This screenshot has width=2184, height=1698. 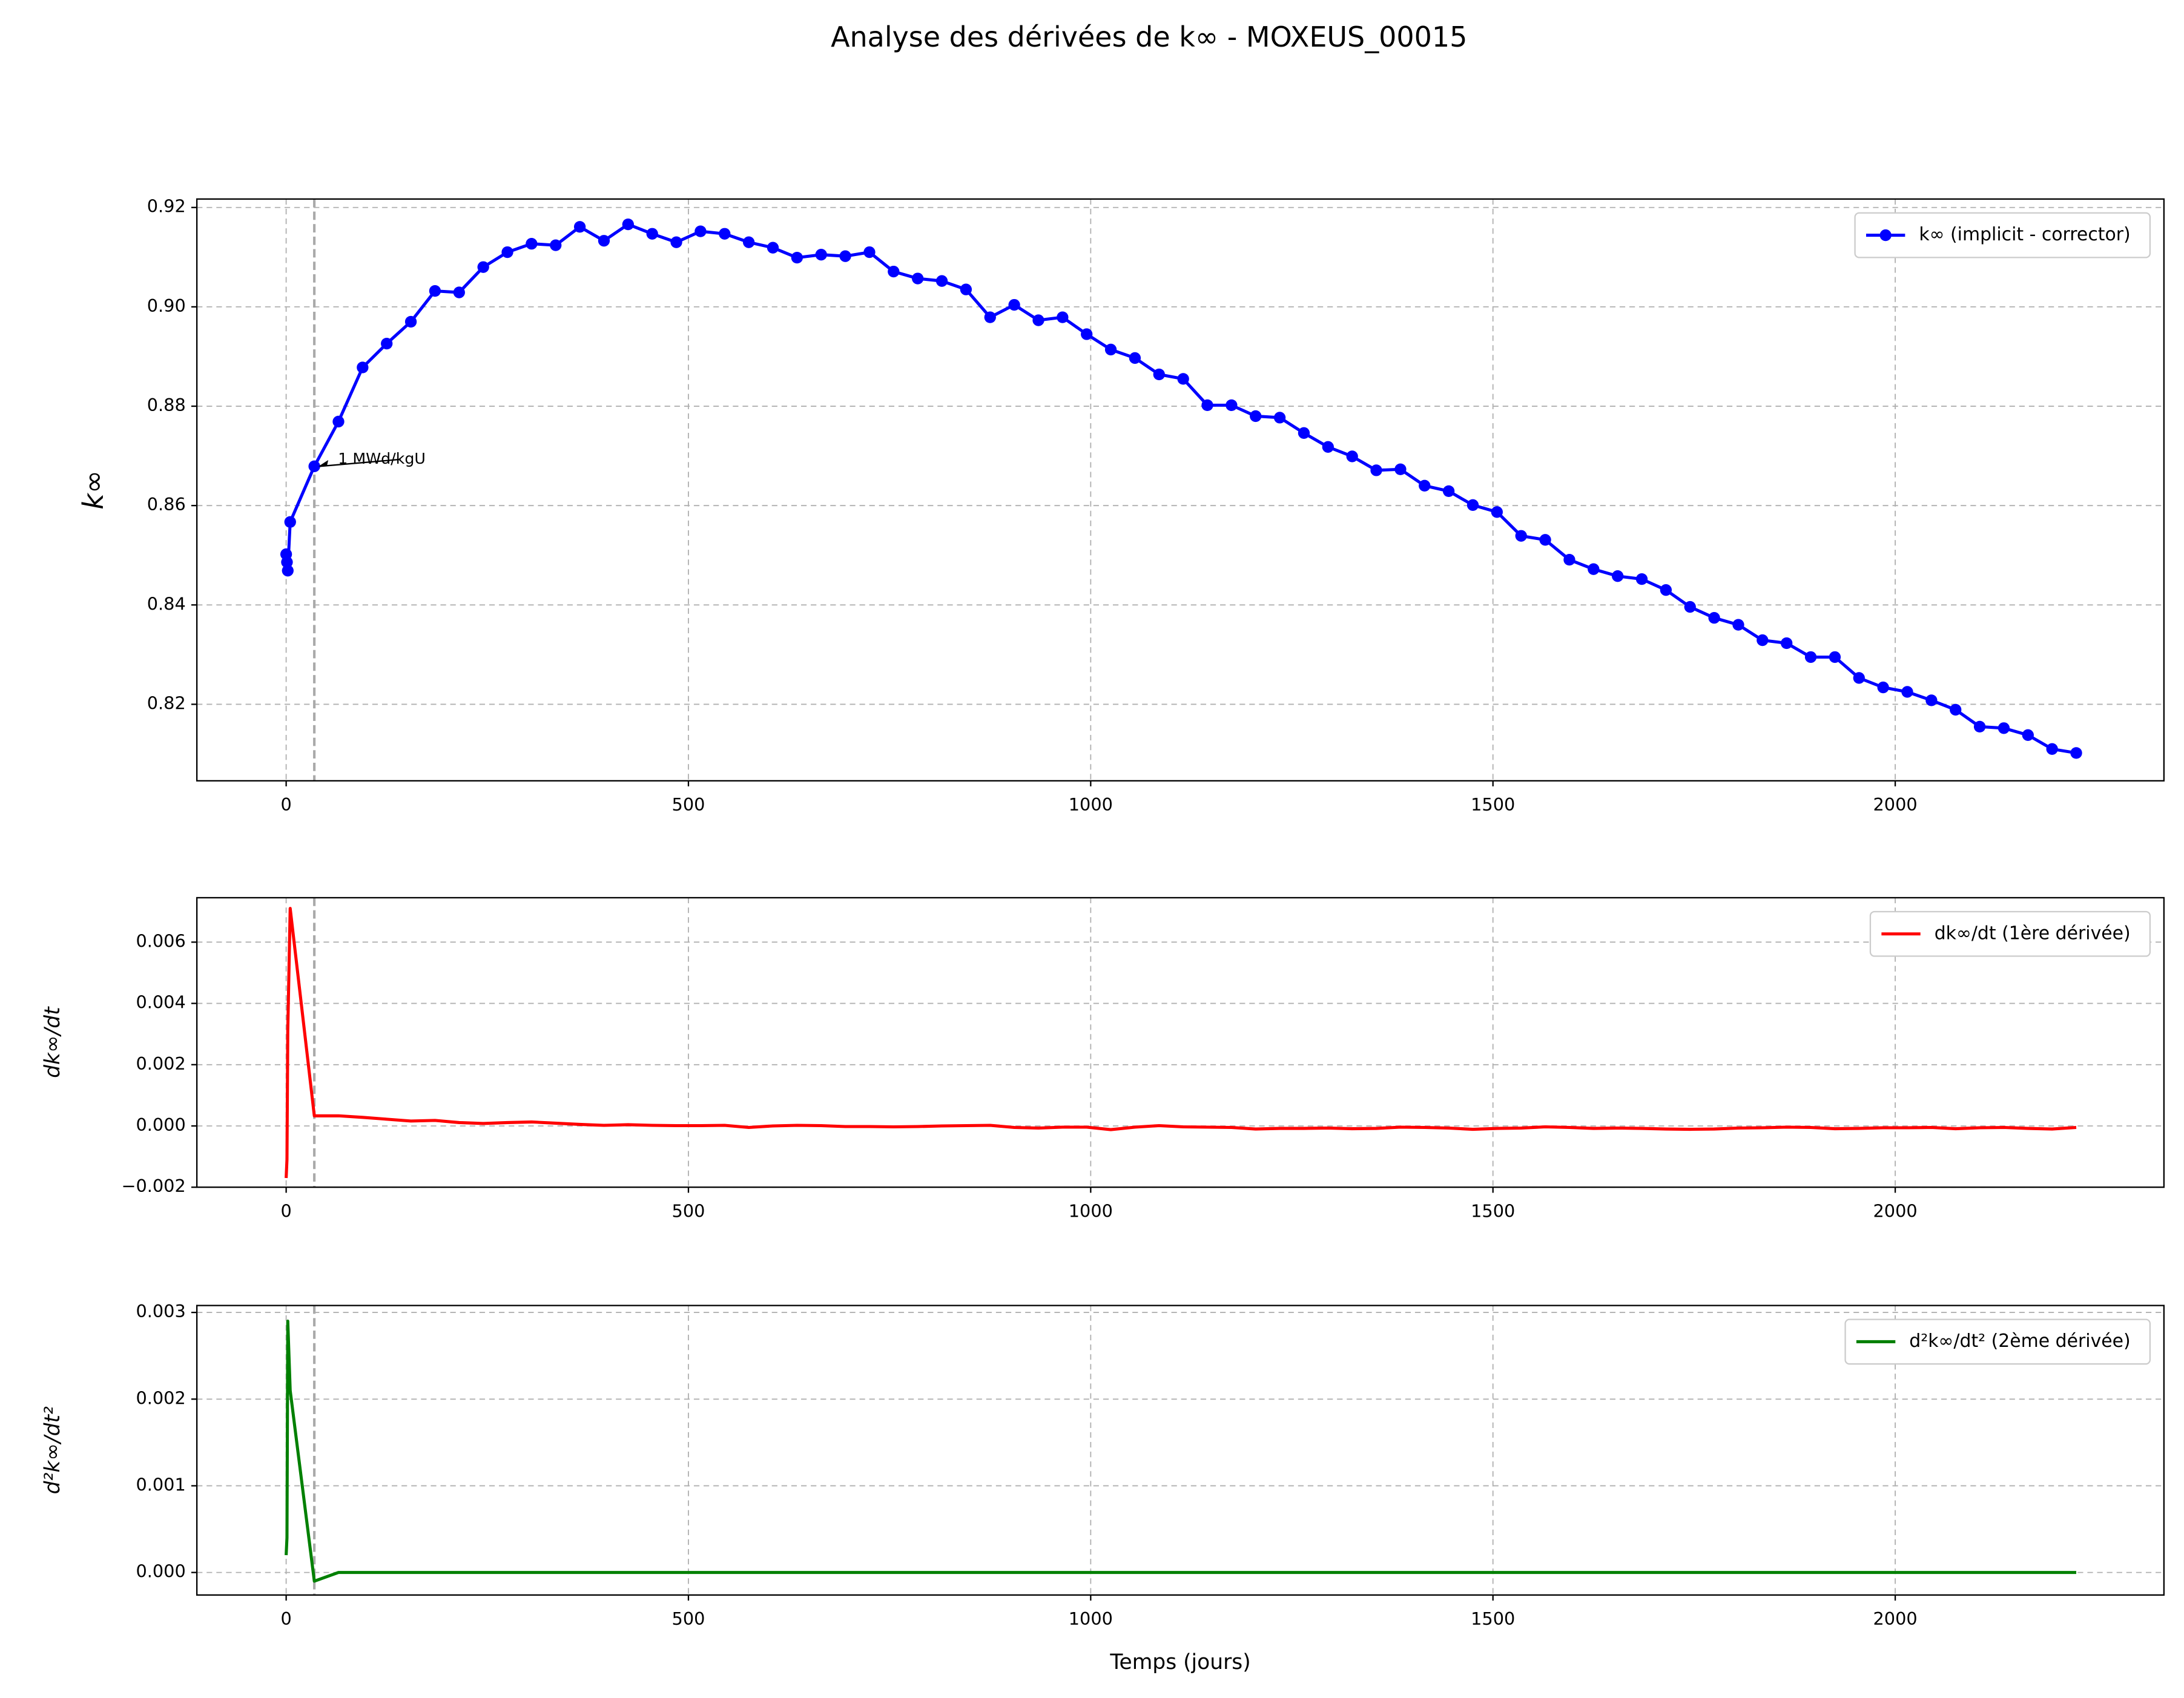 What do you see at coordinates (93, 490) in the screenshot?
I see `y-axis-label: k∞` at bounding box center [93, 490].